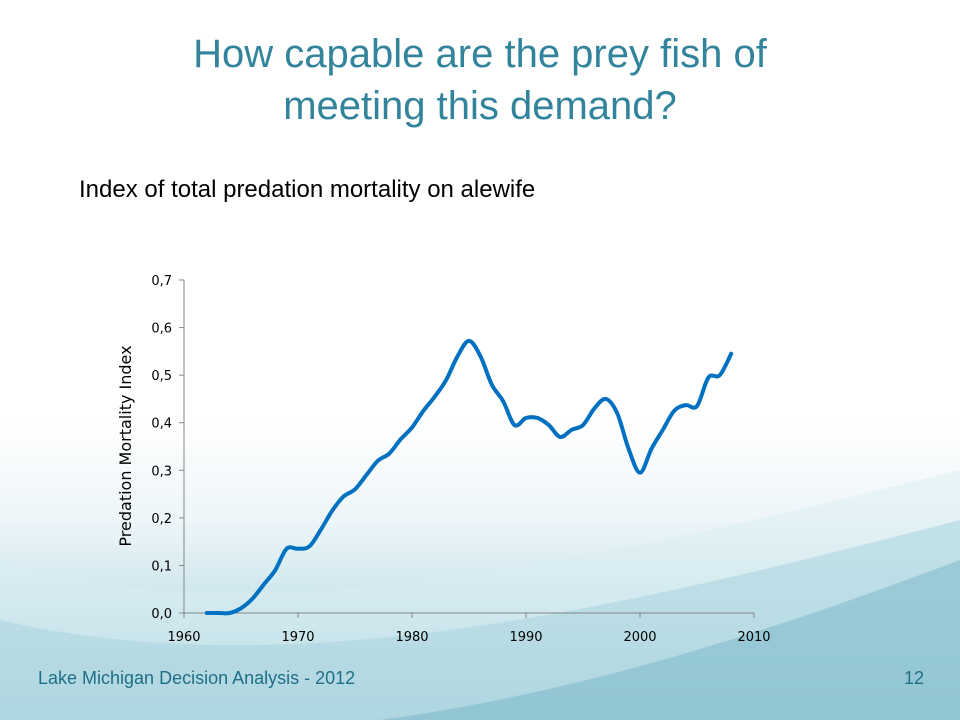  What do you see at coordinates (161, 281) in the screenshot?
I see `y-tick-label: 0,7` at bounding box center [161, 281].